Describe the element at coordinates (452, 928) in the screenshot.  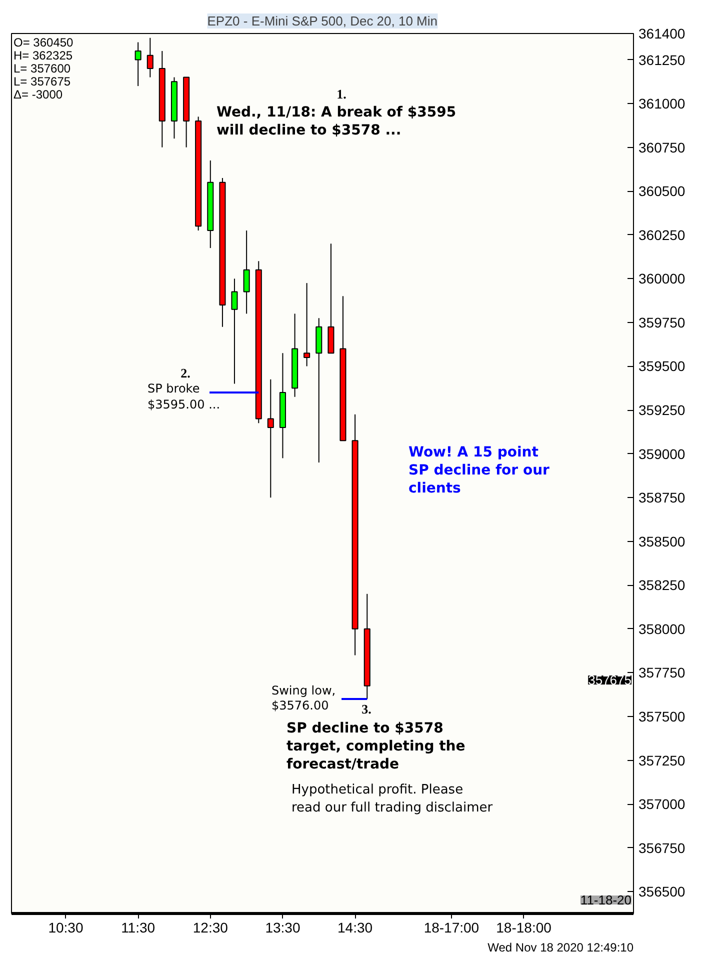
I see `x-tick-label: 18-17:00` at that location.